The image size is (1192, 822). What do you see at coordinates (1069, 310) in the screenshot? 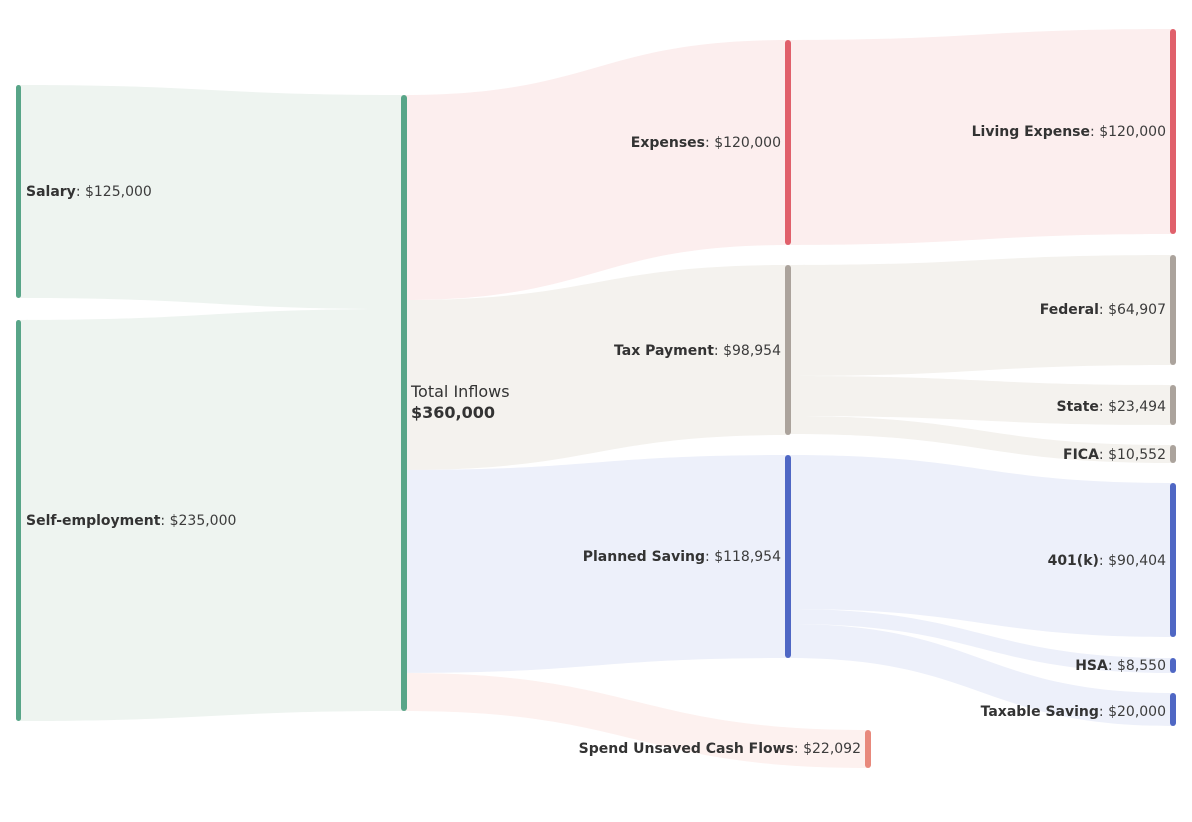
I see `label-federal-name: Federal` at bounding box center [1069, 310].